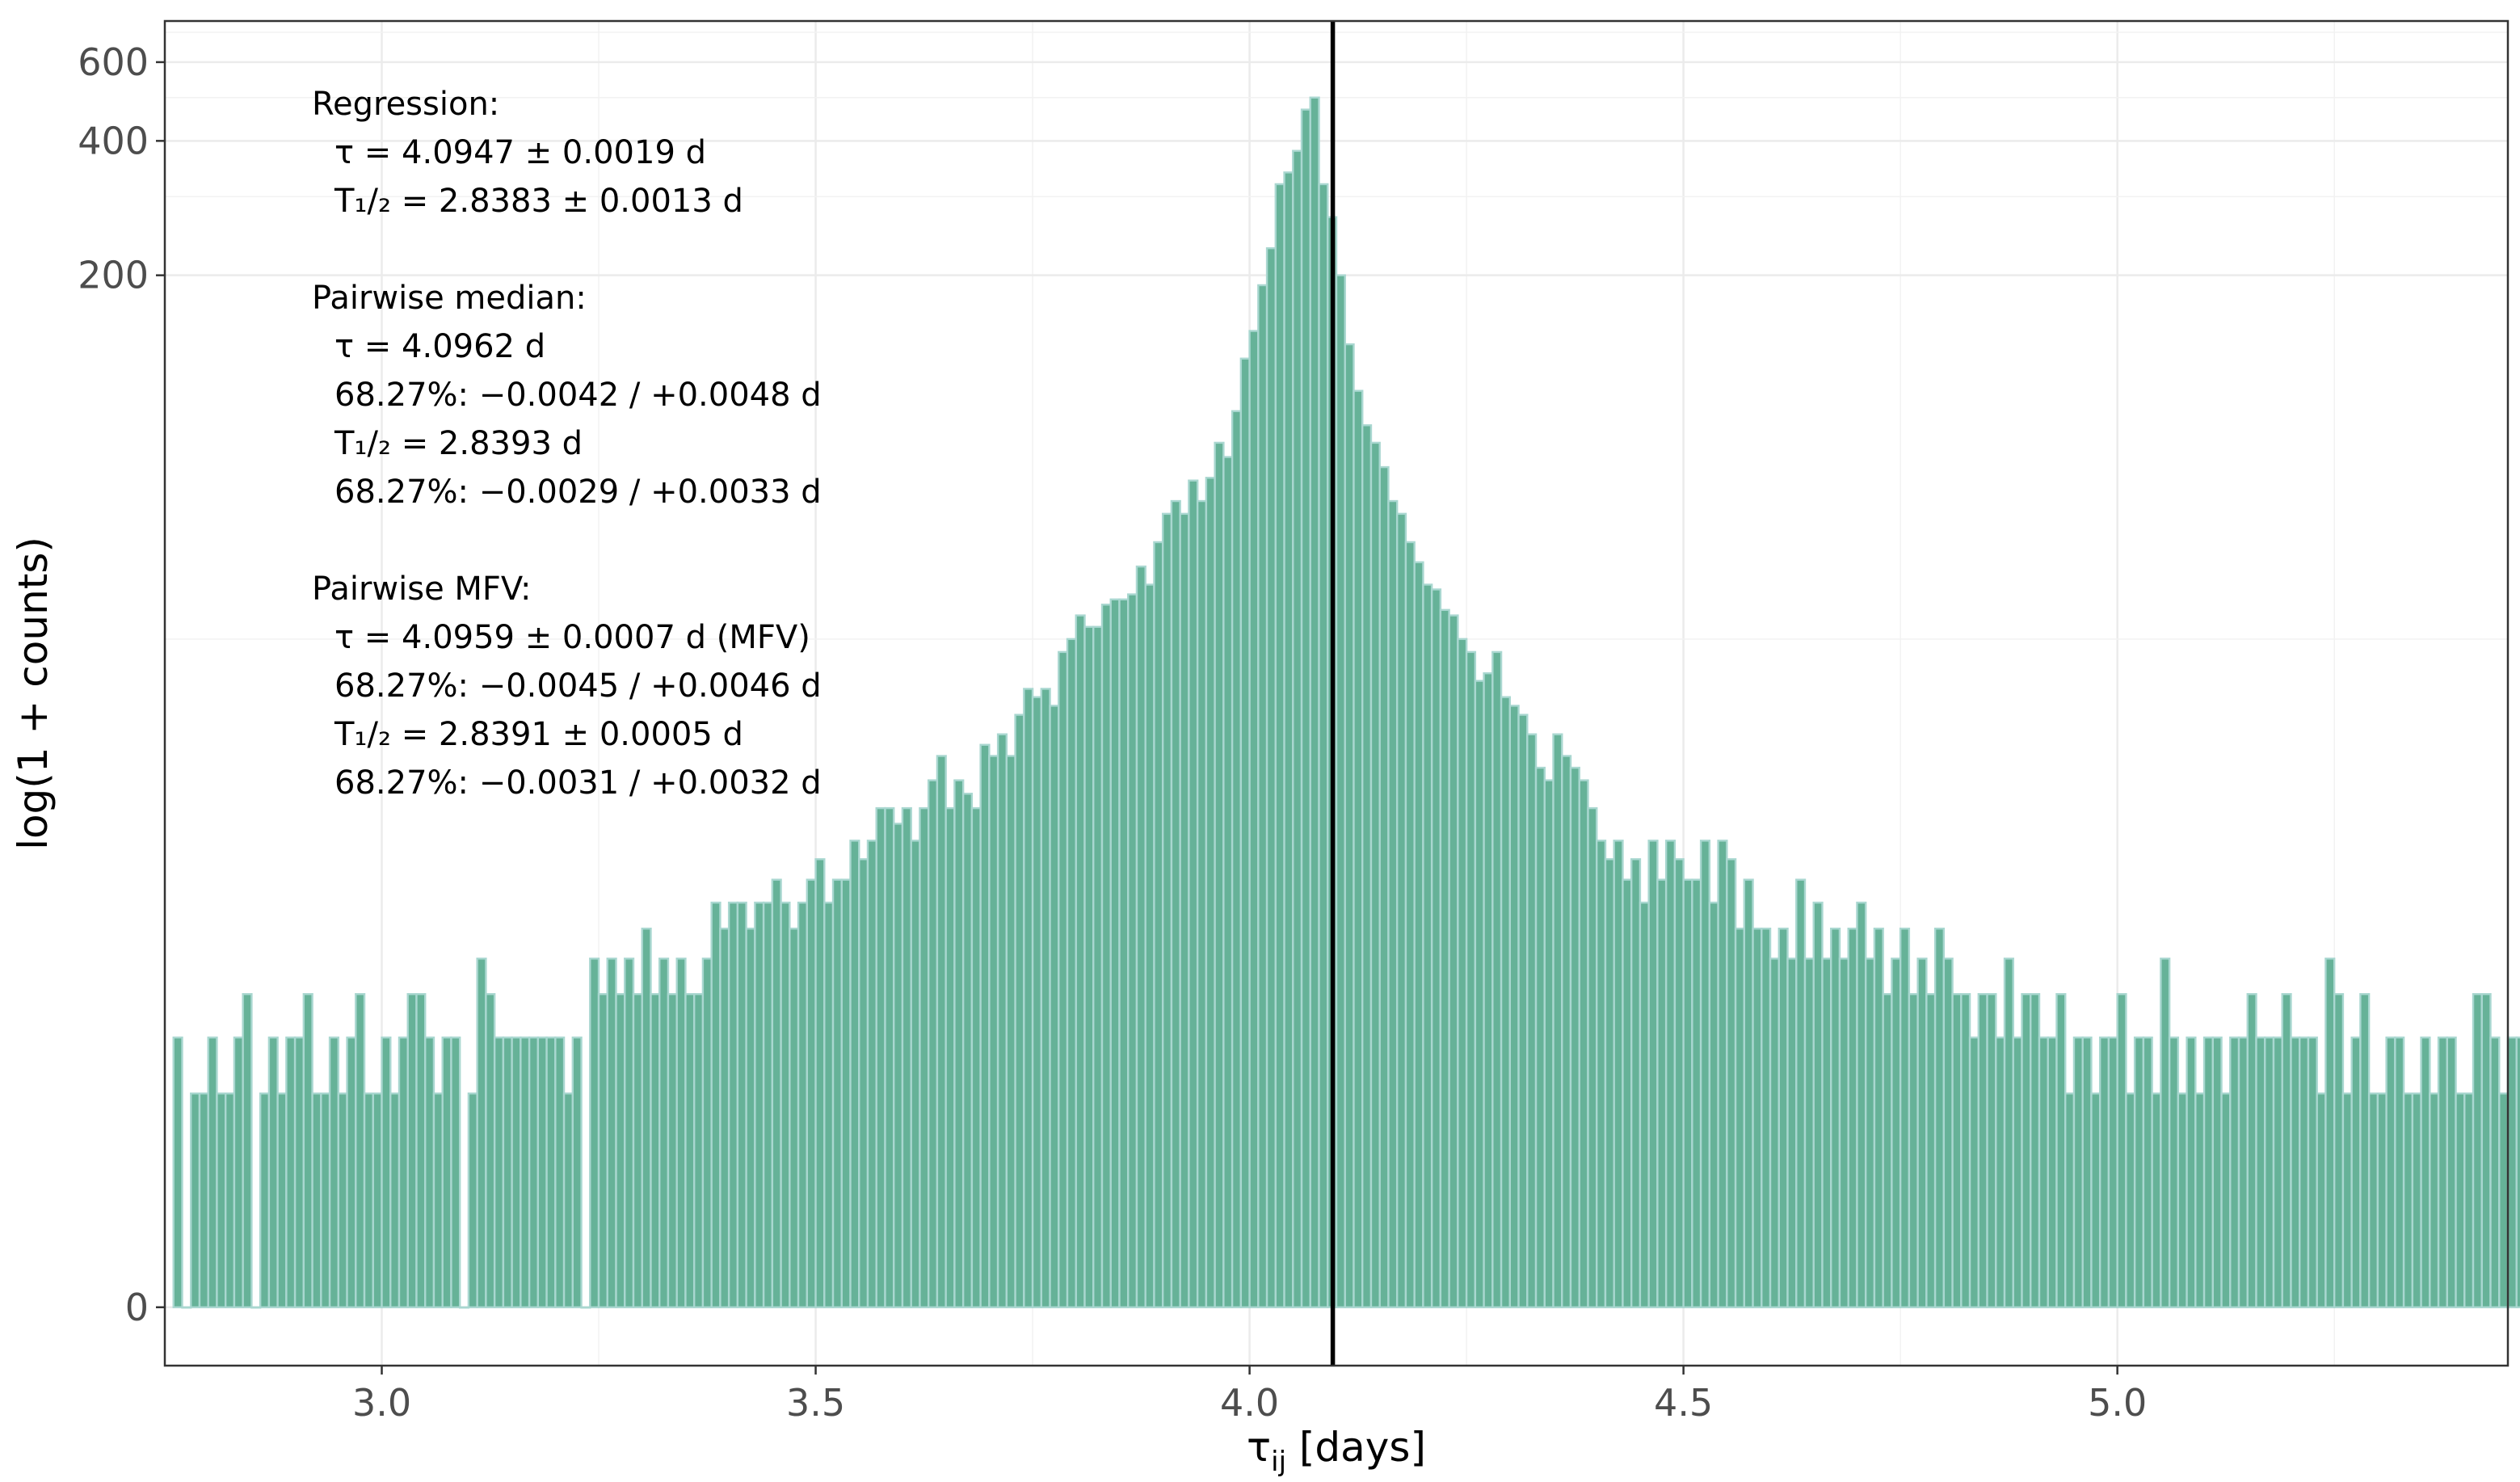  What do you see at coordinates (439, 346) in the screenshot?
I see `annotation-line: τ = 4.0962 d` at bounding box center [439, 346].